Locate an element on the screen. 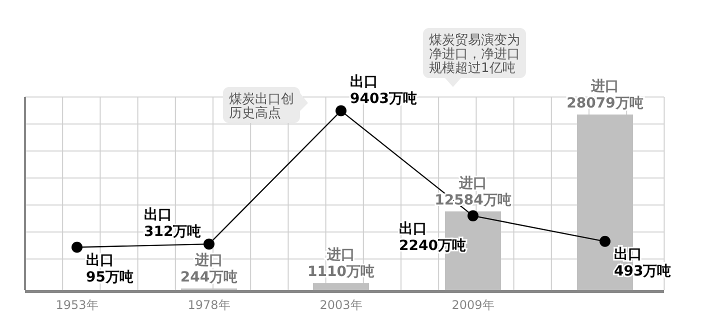  annotation: 煤炭出口创历史高点 is located at coordinates (261, 106).